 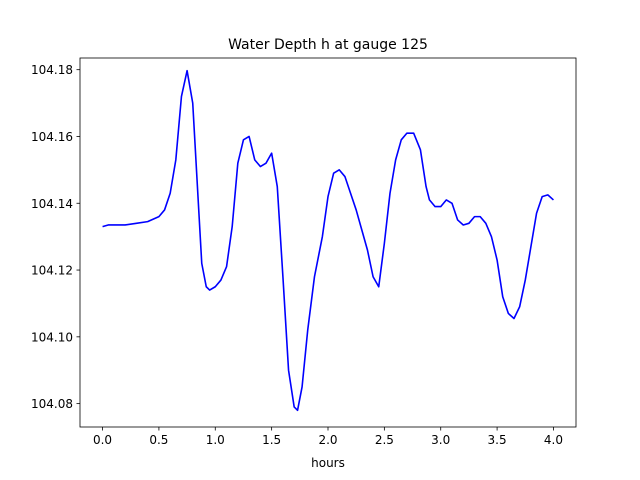 I want to click on y-tick-label: 104.18, so click(x=52, y=70).